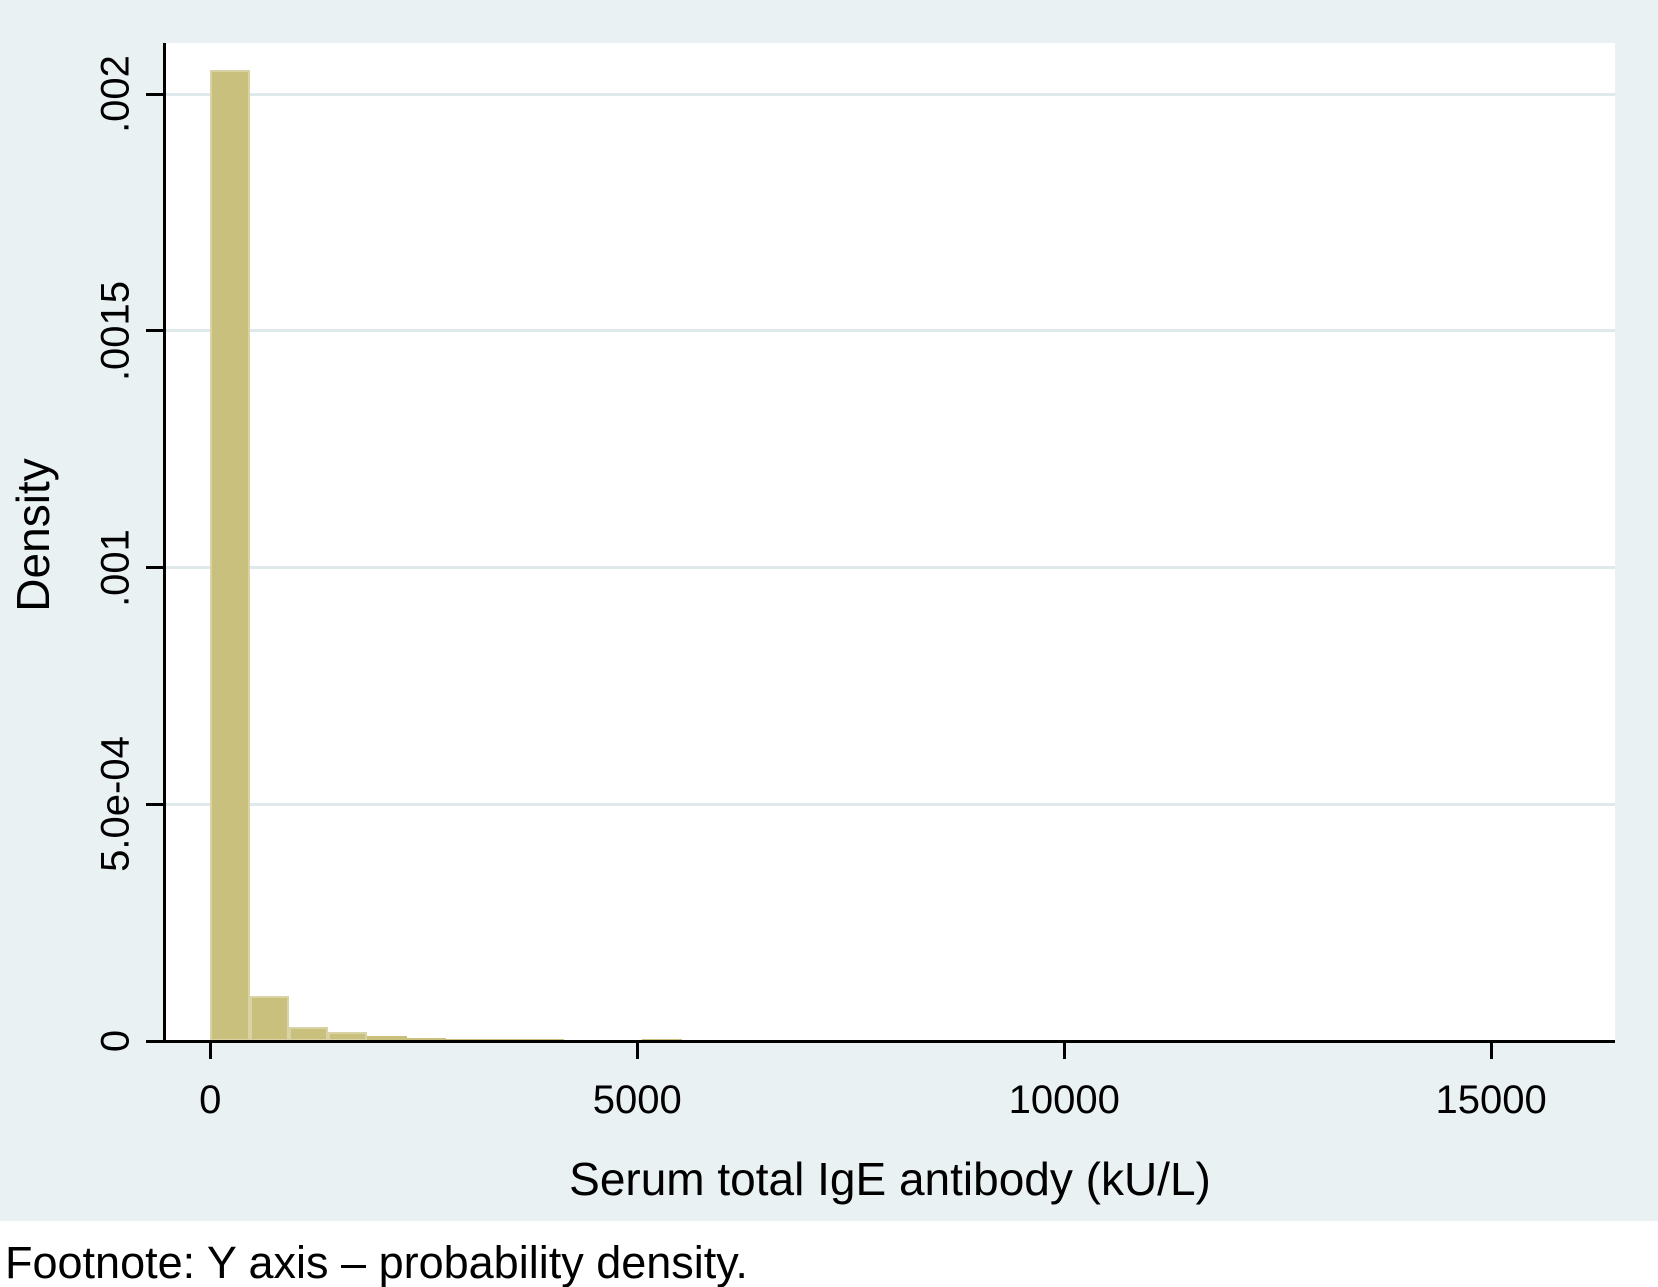 The height and width of the screenshot is (1287, 1658). Describe the element at coordinates (890, 1179) in the screenshot. I see `x-axis-title: Serum total IgE antibody (kU/L)` at that location.